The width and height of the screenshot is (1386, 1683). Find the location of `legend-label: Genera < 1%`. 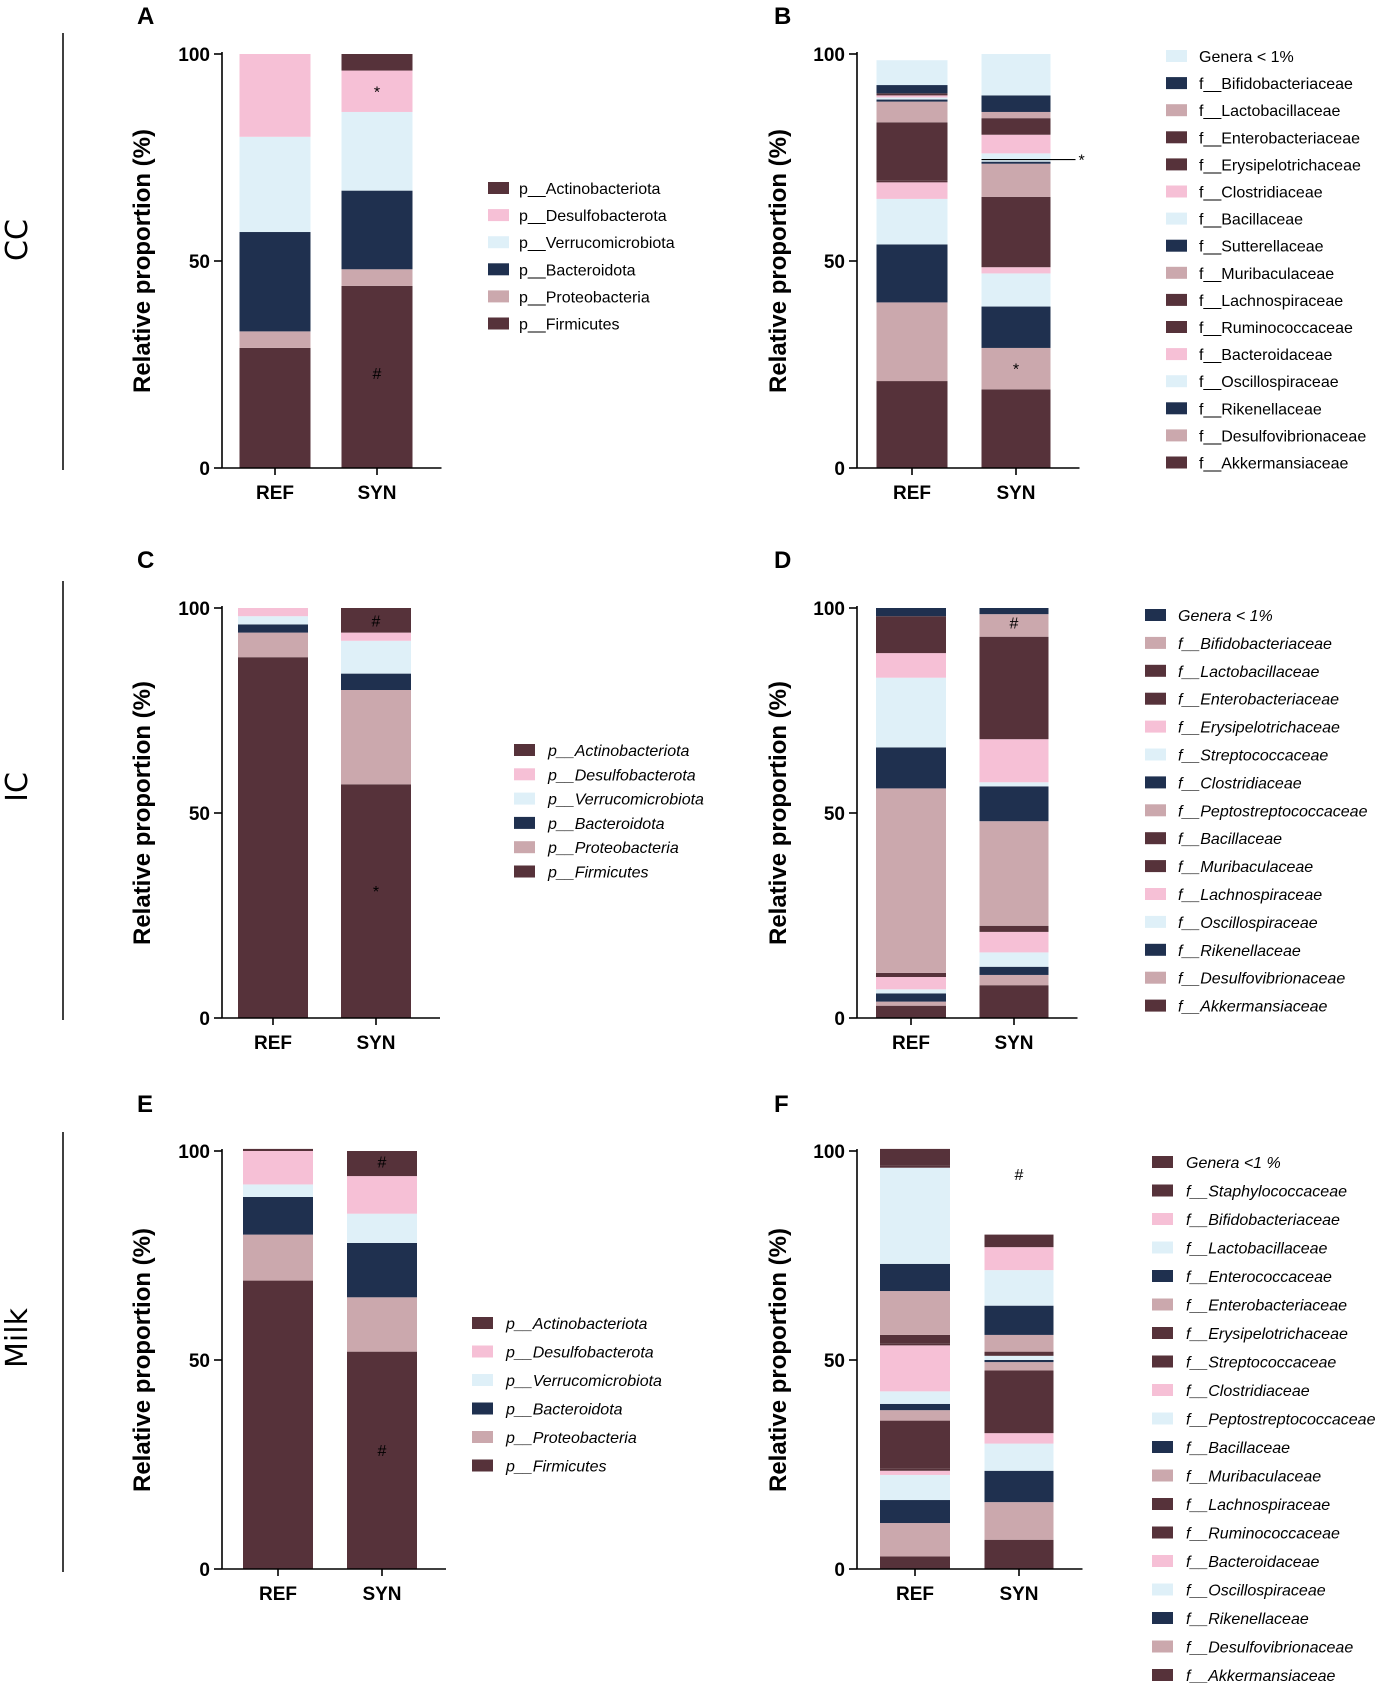

legend-label: Genera < 1% is located at coordinates (1246, 57).